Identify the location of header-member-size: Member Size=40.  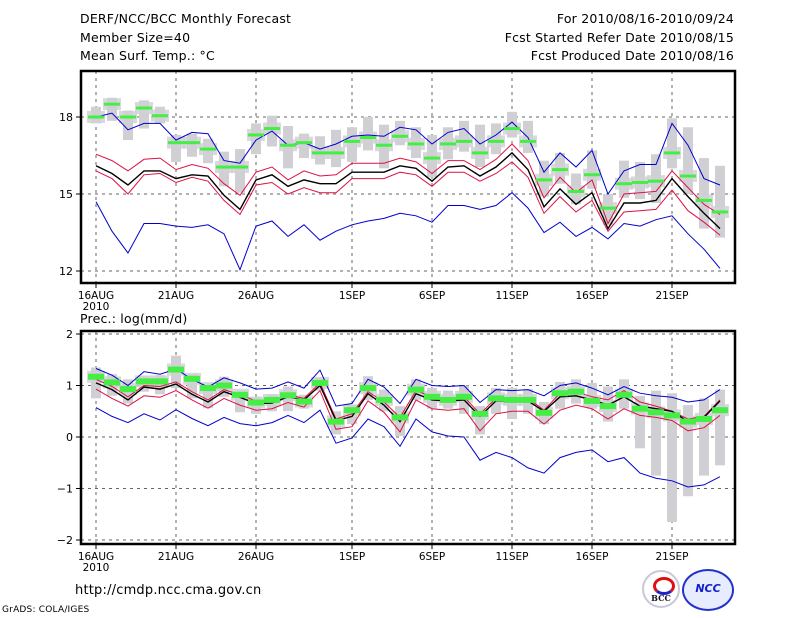
(135, 37).